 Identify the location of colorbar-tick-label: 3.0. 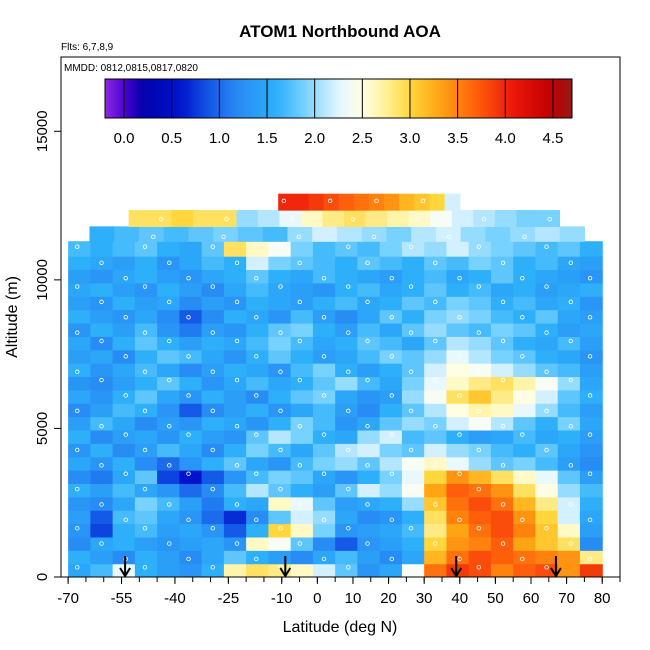
(410, 138).